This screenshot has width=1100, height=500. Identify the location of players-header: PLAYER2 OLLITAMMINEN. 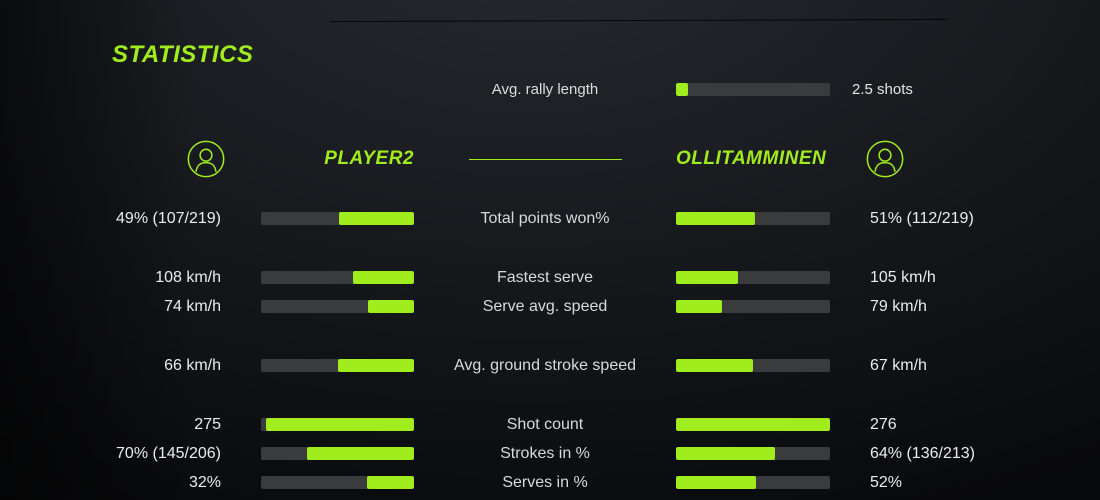
(550, 159).